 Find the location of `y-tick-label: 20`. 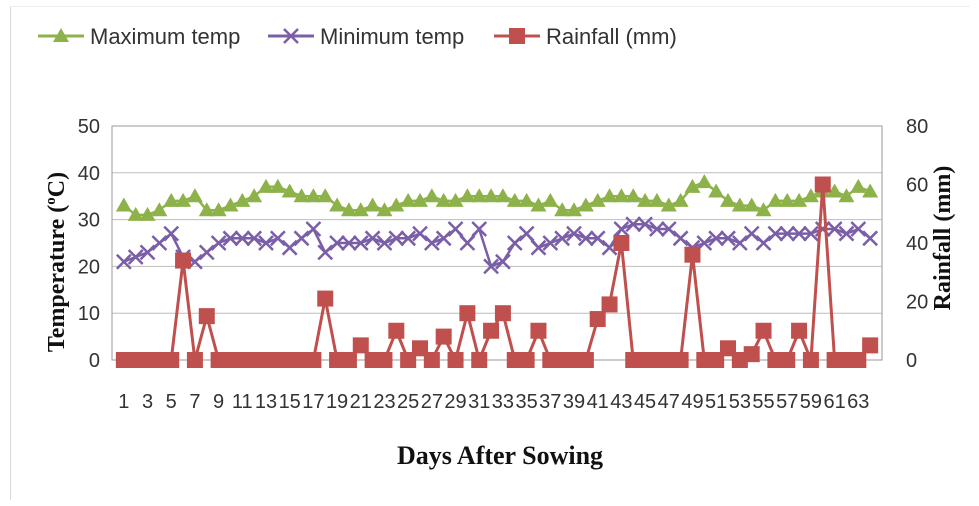

y-tick-label: 20 is located at coordinates (89, 267).